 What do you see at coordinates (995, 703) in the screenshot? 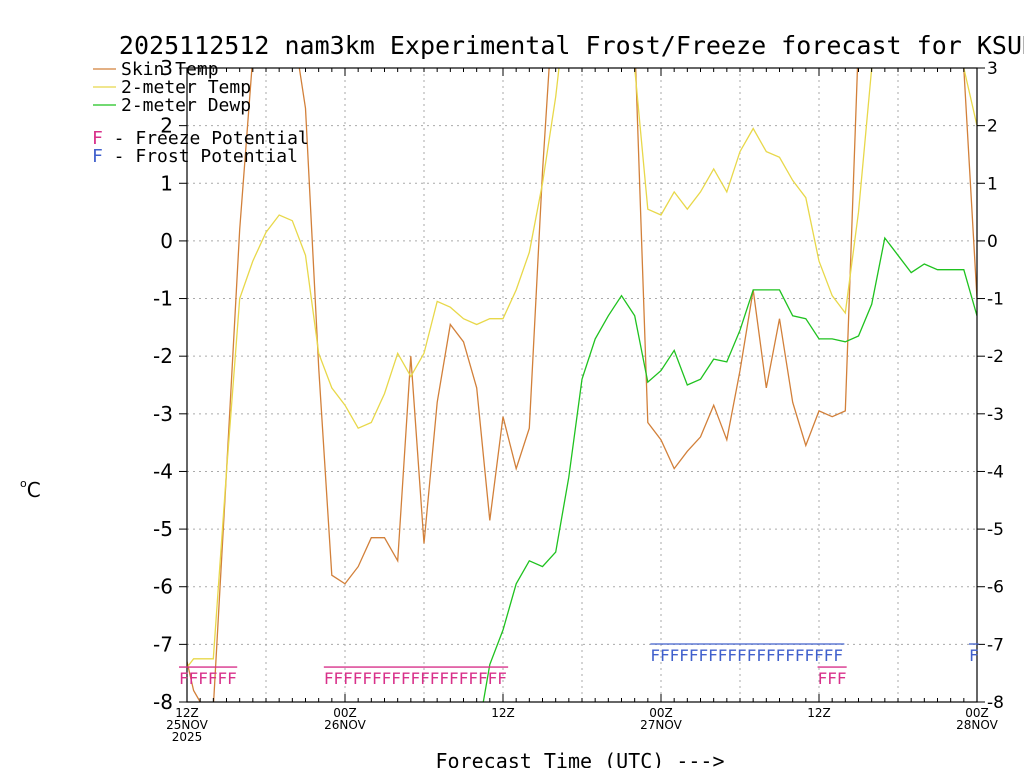
I see `y-tick-label-right: -8` at bounding box center [995, 703].